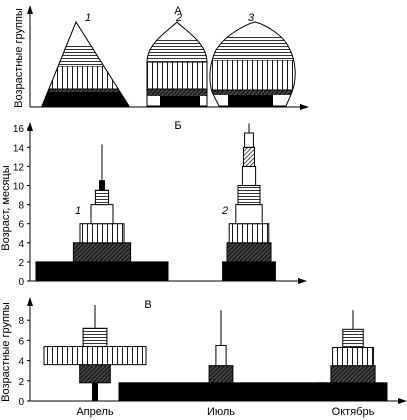 This screenshot has width=407, height=420. I want to click on panel-c-letter: В, so click(147, 305).